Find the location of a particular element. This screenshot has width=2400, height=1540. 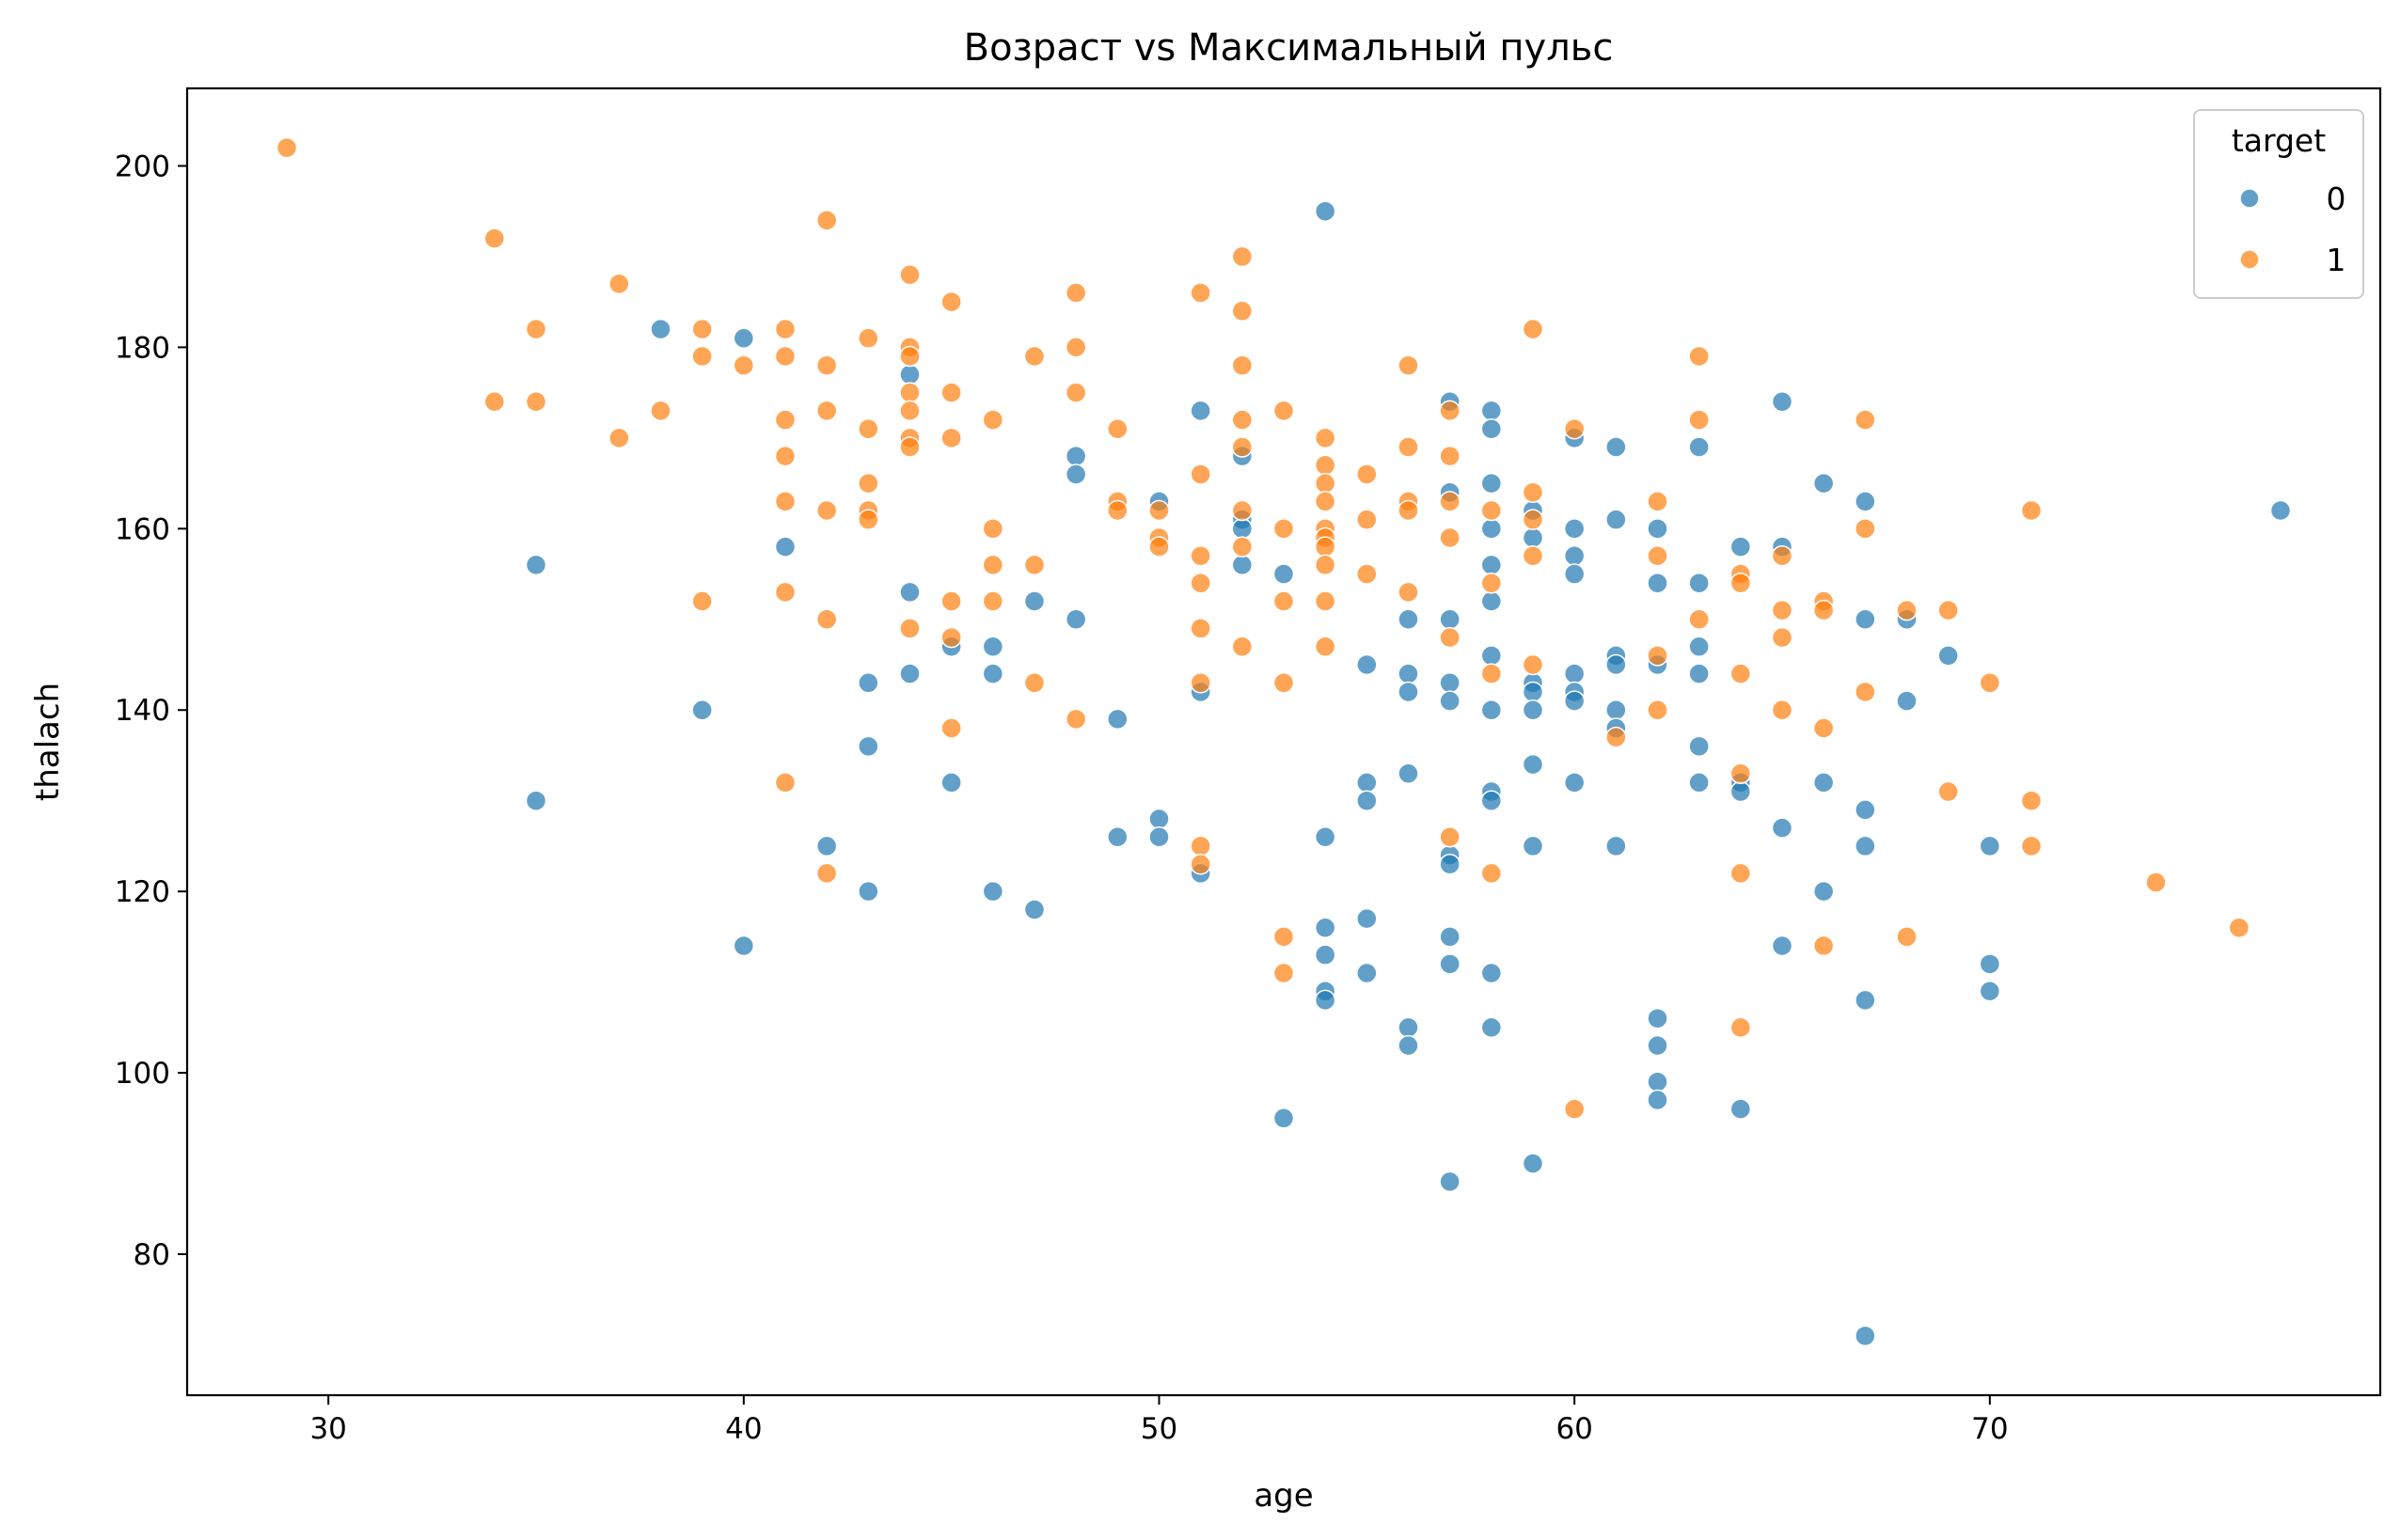

legend: target 0 1 is located at coordinates (2278, 204).